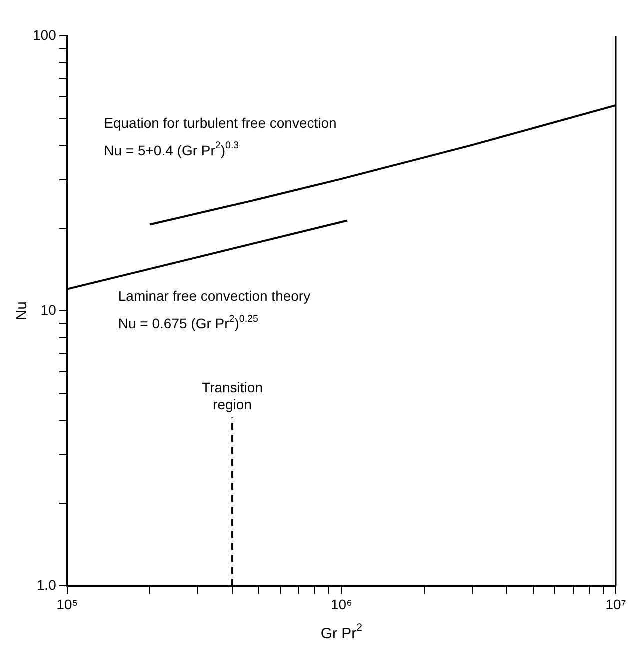 Image resolution: width=638 pixels, height=647 pixels. I want to click on y-tick-label: 100, so click(45, 34).